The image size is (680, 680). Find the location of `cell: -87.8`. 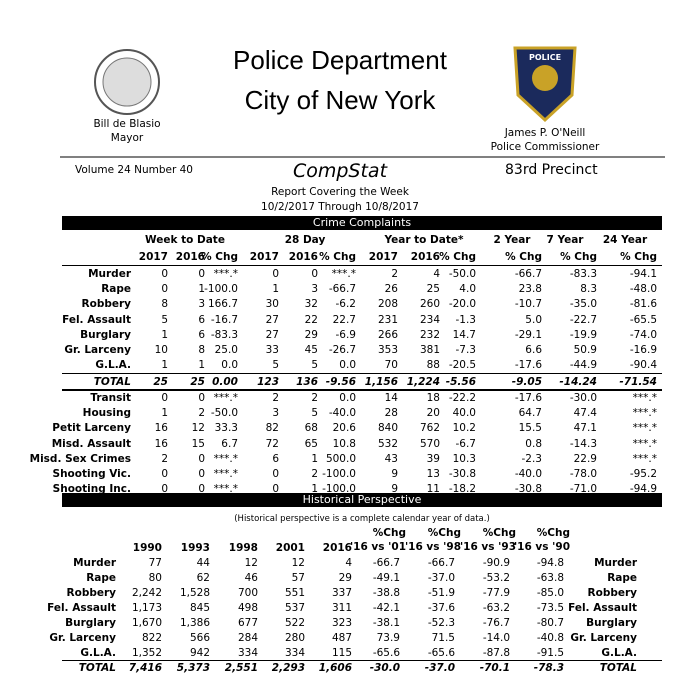

cell: -87.8 is located at coordinates (496, 653).